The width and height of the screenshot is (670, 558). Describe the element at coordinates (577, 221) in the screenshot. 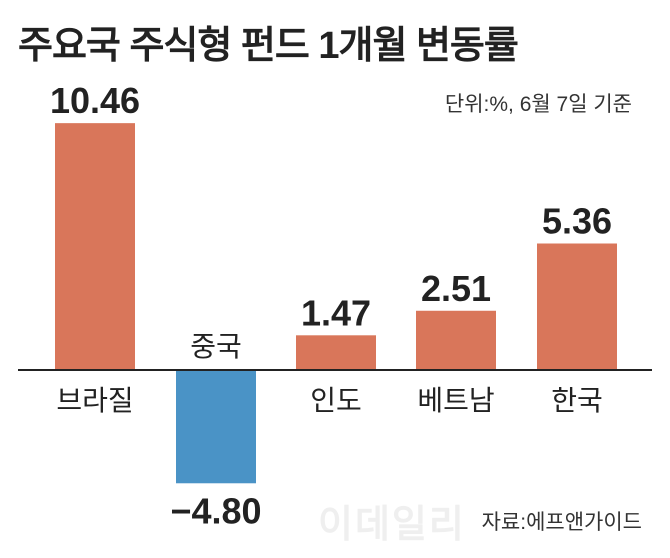

I see `value-label-5: 5.36` at that location.